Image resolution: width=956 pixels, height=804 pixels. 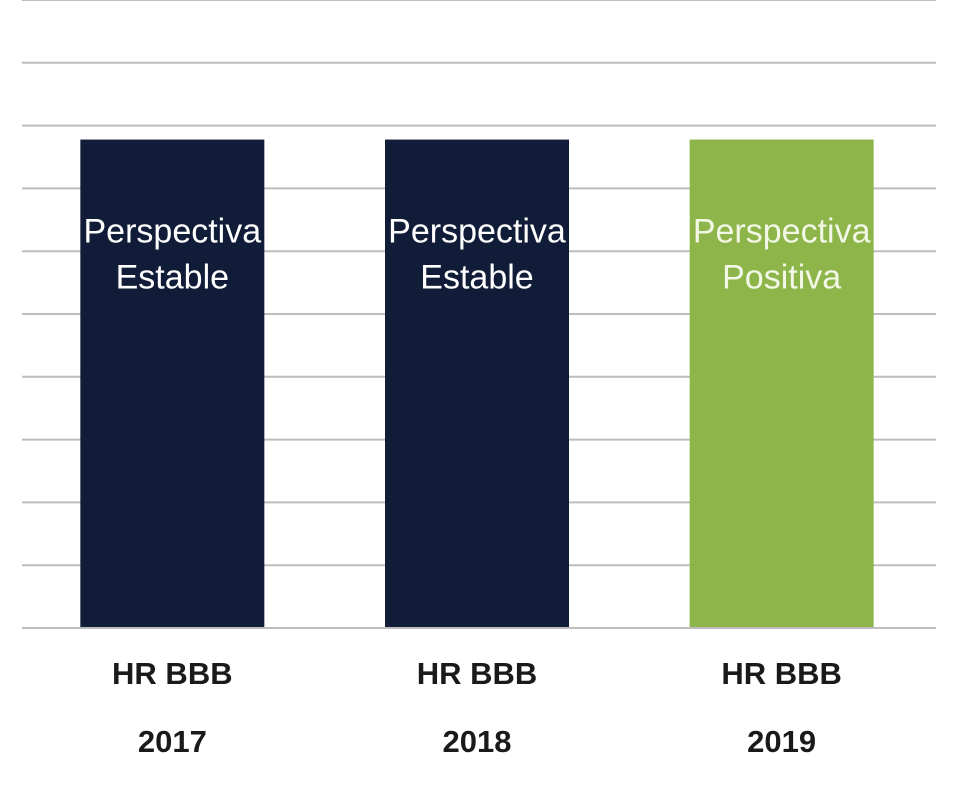 What do you see at coordinates (781, 741) in the screenshot?
I see `category-year-label: 2019` at bounding box center [781, 741].